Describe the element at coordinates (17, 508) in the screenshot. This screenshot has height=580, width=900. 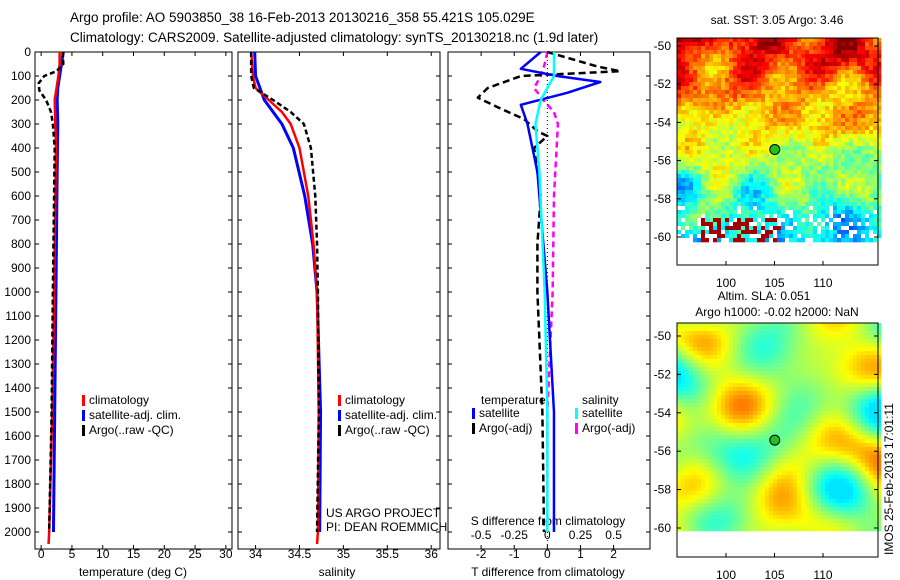
I see `depth-tick-label: 1900` at that location.